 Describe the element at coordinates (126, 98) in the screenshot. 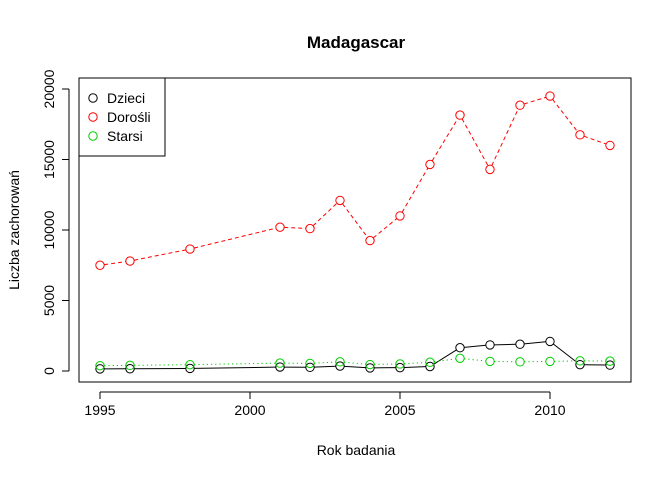

I see `legend-label-dzieci: Dzieci` at that location.